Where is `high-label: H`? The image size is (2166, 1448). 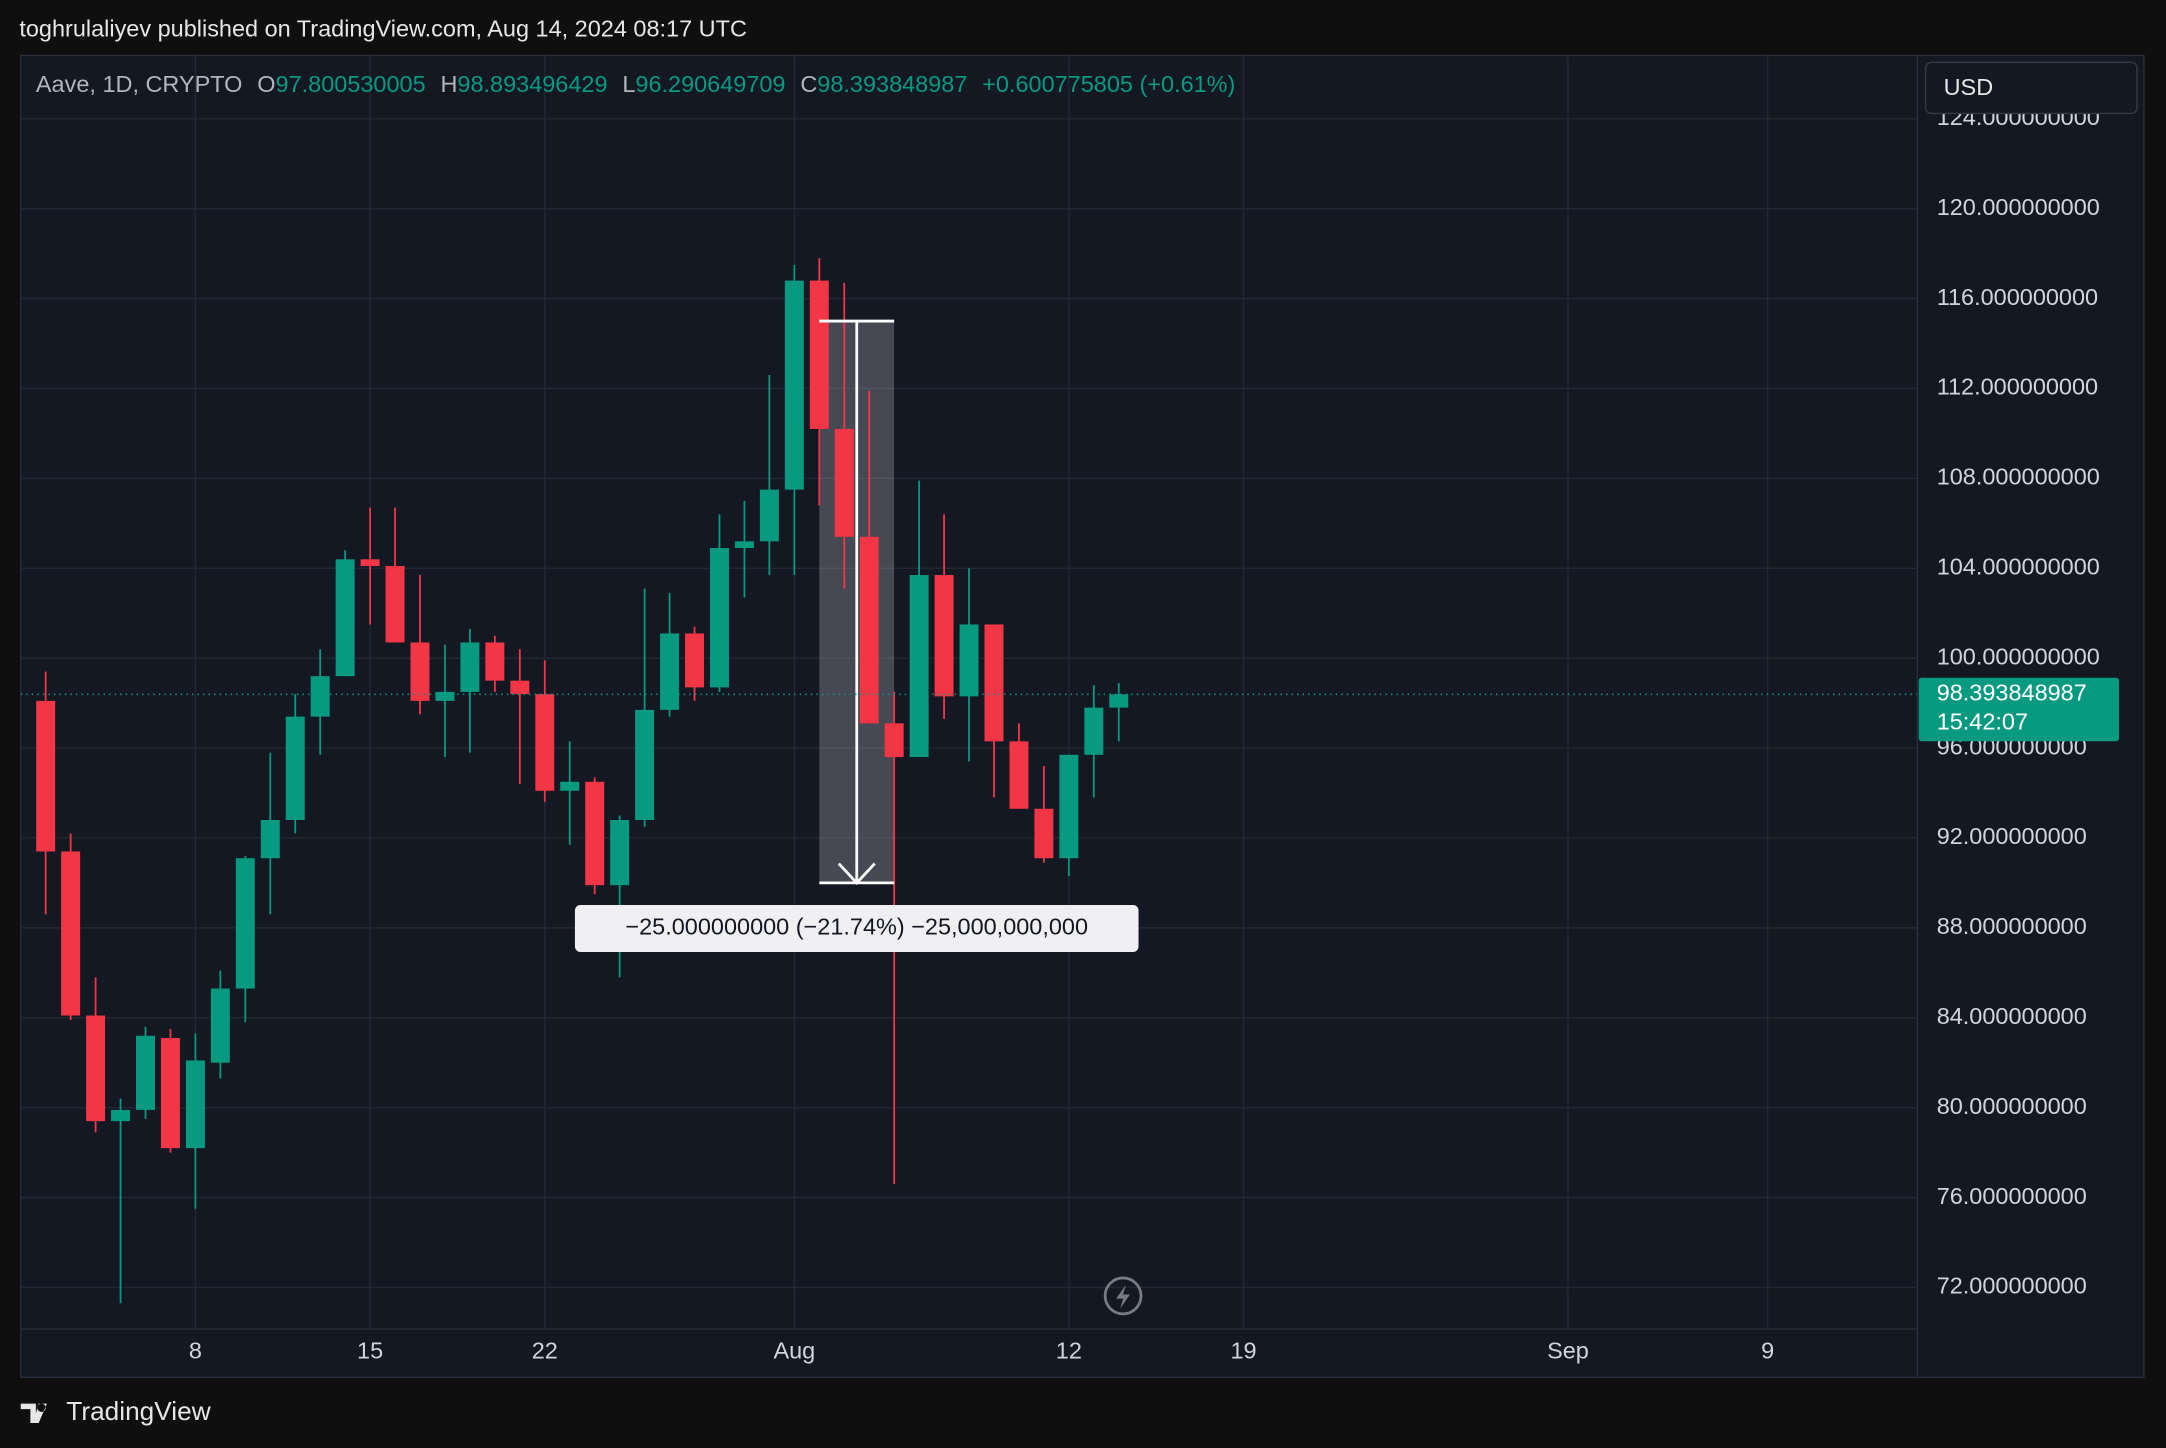
high-label: H is located at coordinates (448, 84).